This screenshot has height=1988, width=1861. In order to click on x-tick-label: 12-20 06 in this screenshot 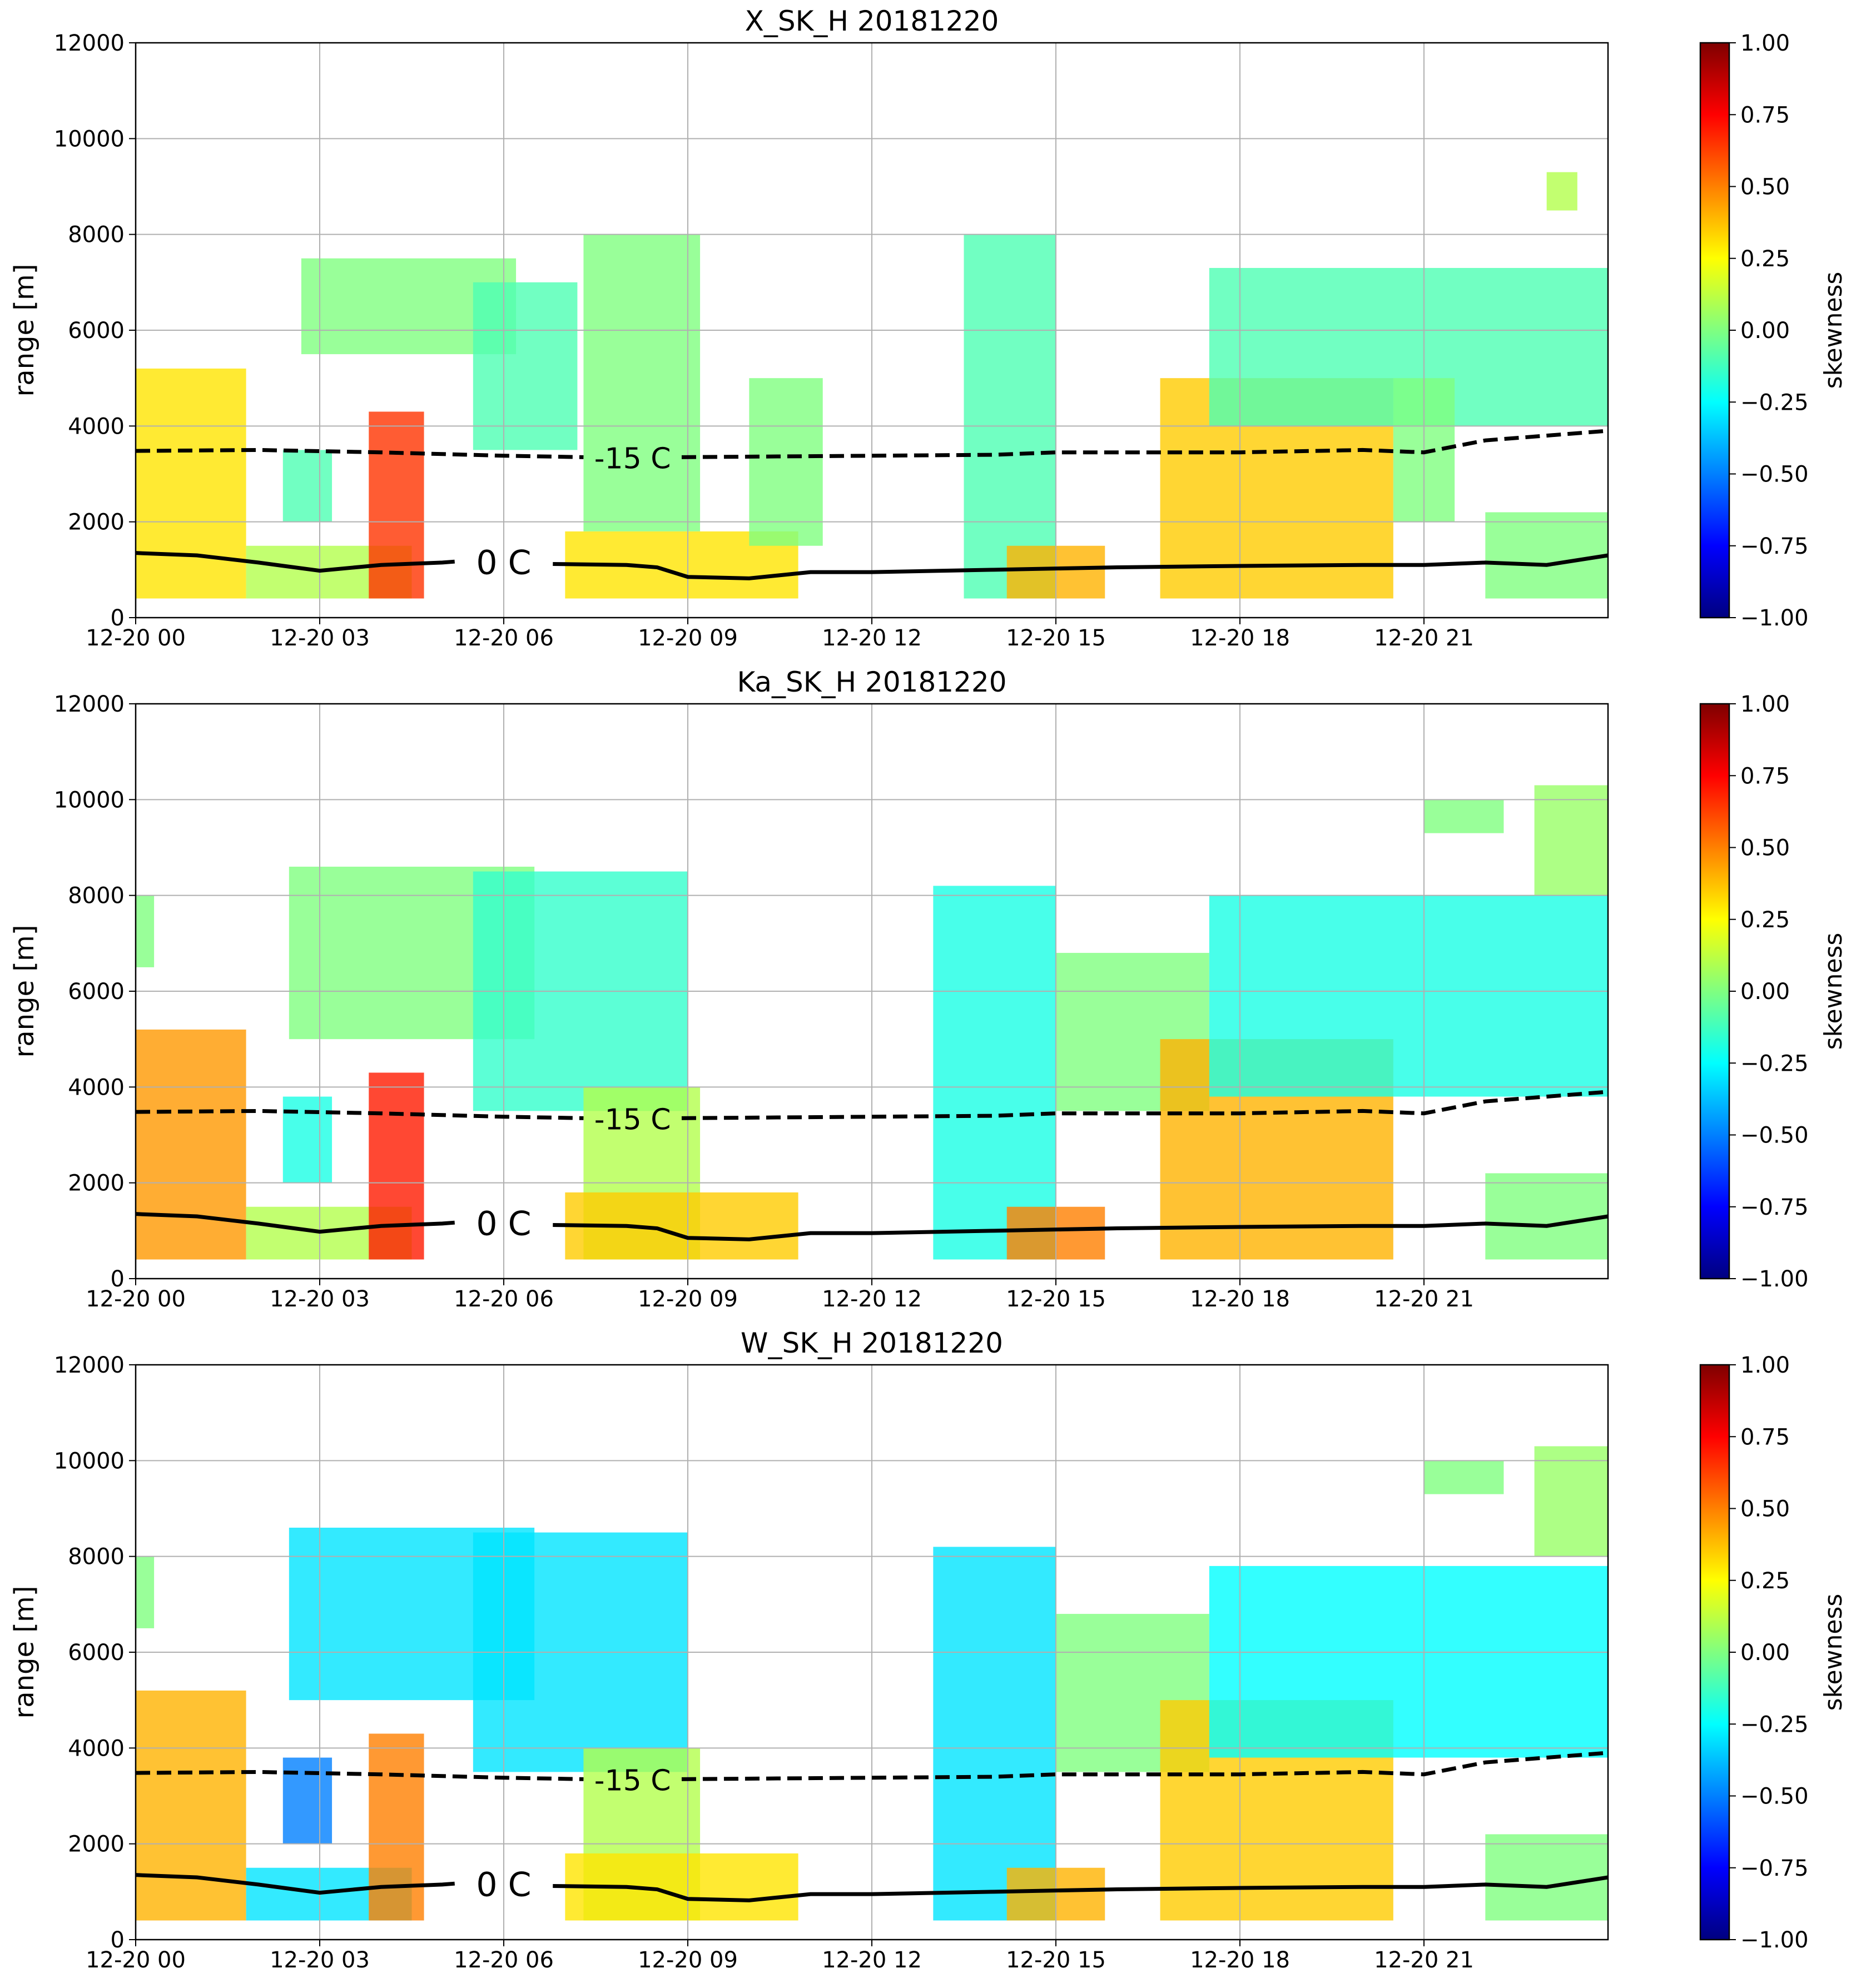, I will do `click(504, 1960)`.